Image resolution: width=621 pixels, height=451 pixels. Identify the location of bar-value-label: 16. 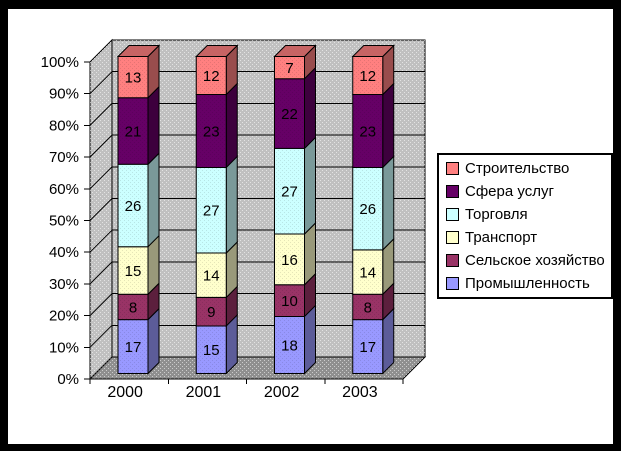
(289, 260).